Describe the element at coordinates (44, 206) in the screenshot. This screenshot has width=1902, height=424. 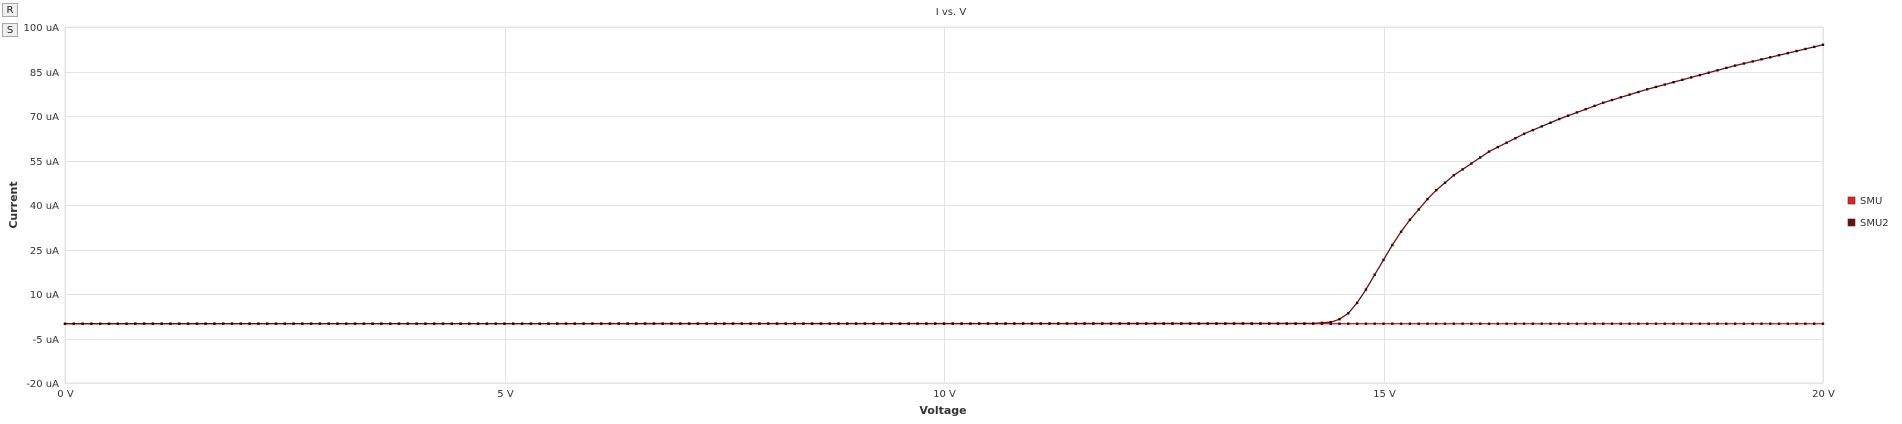
I see `y-tick-label: 40 uA` at that location.